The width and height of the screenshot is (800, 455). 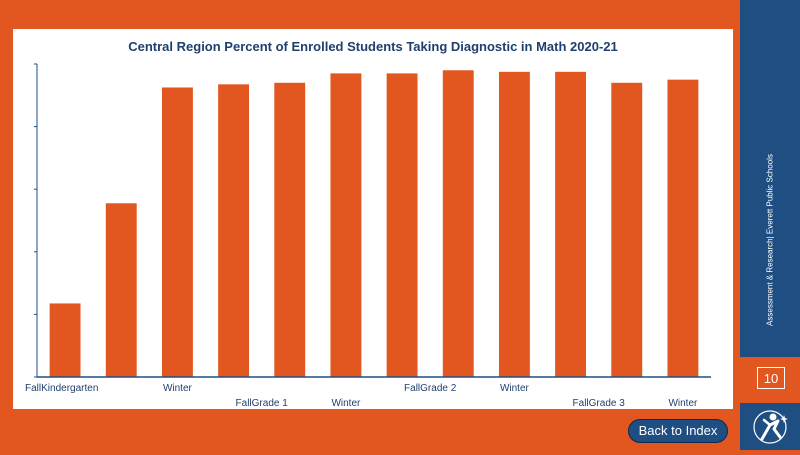 What do you see at coordinates (678, 431) in the screenshot?
I see `back-to-index-button: Back to Index` at bounding box center [678, 431].